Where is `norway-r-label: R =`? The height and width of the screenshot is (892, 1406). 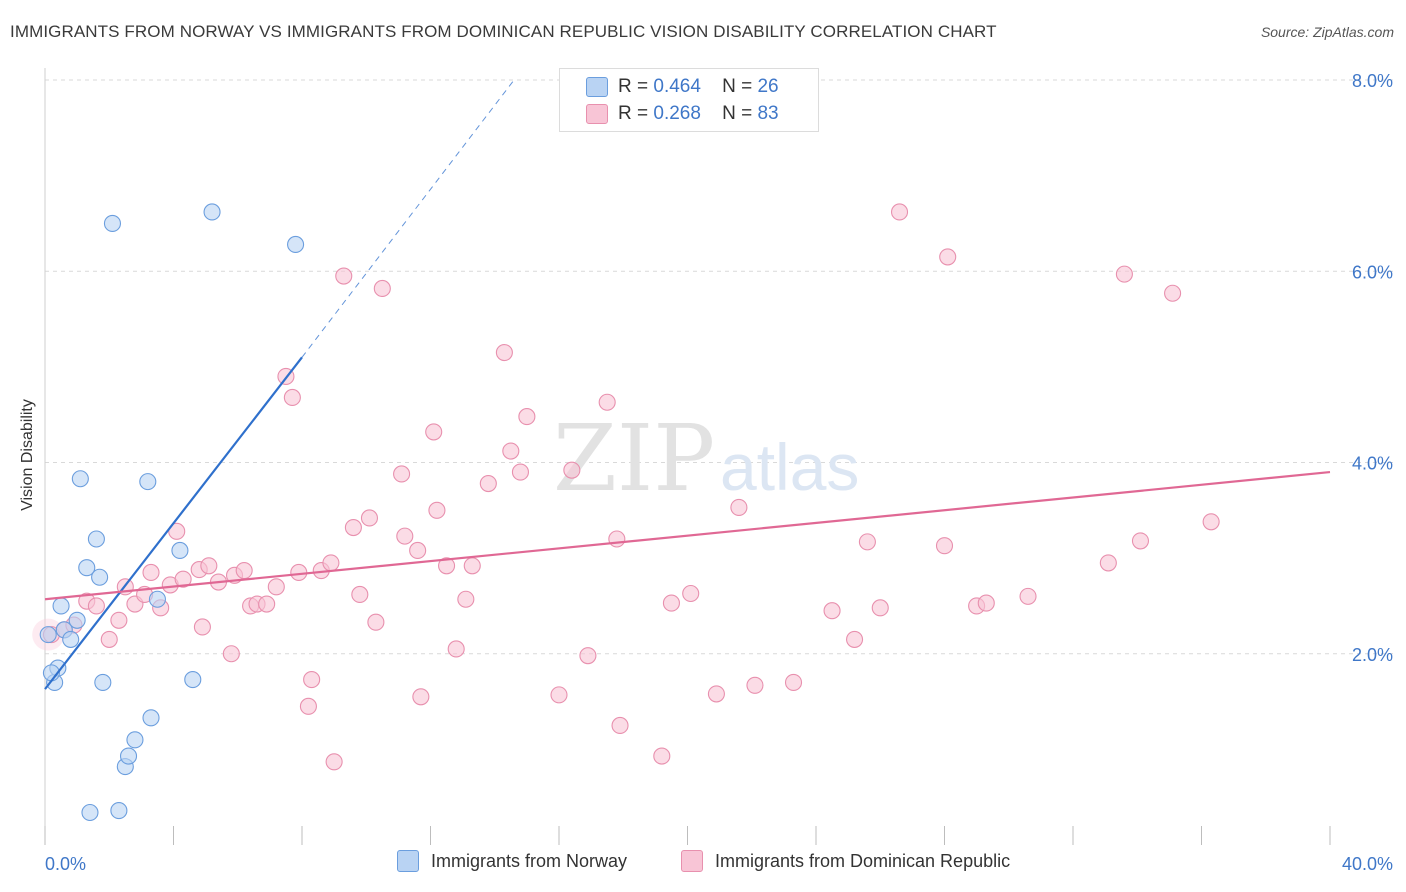
norway-r-label: R = is located at coordinates (633, 86).